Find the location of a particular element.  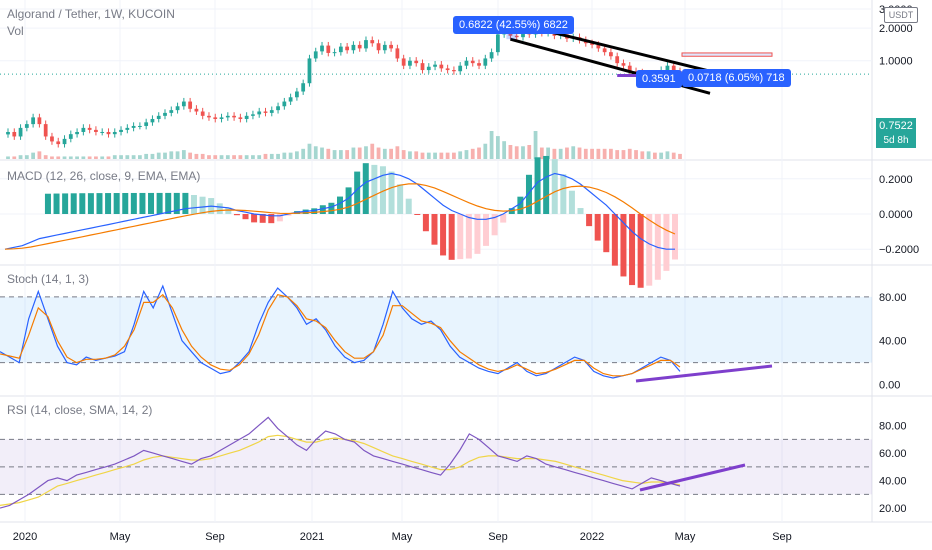

stoch-tick-label: 40.00 is located at coordinates (893, 342).